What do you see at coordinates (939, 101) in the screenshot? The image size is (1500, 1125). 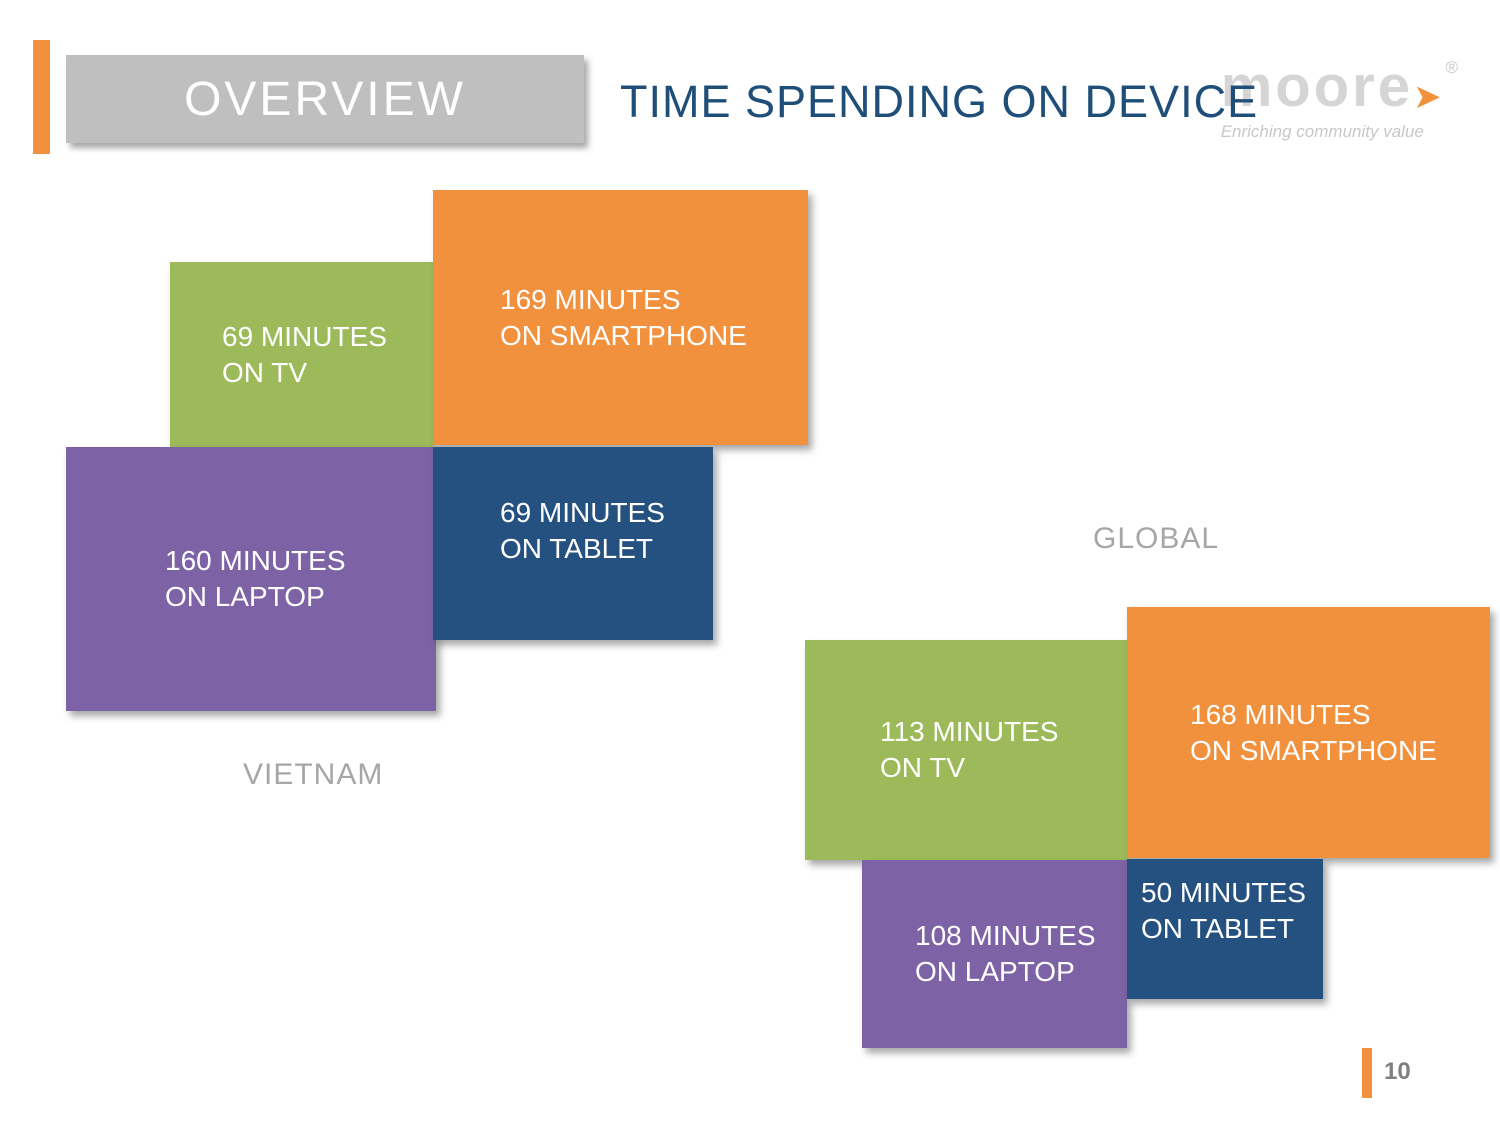 I see `page-title: TIME SPENDING ON DEVICE` at bounding box center [939, 101].